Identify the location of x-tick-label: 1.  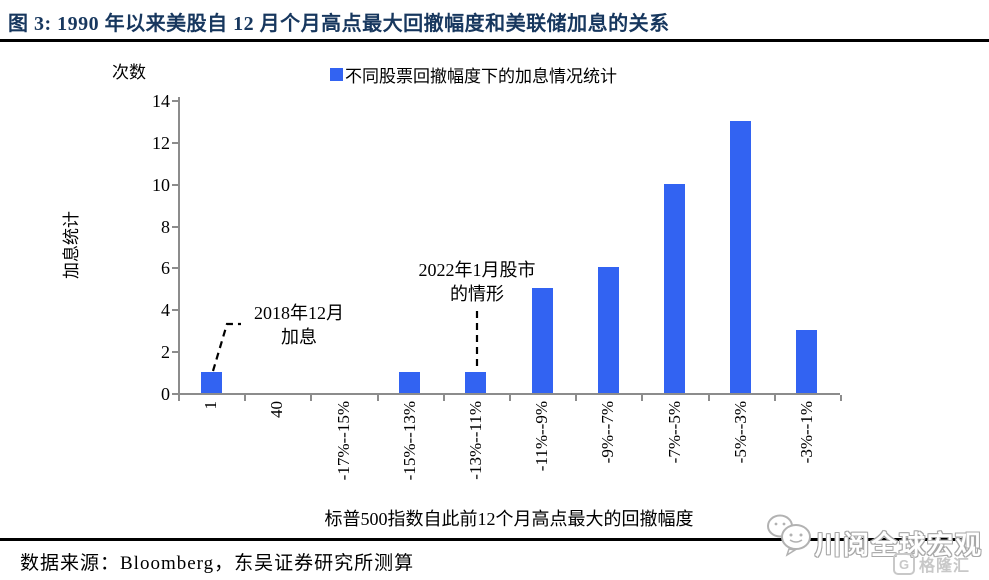
(211, 405).